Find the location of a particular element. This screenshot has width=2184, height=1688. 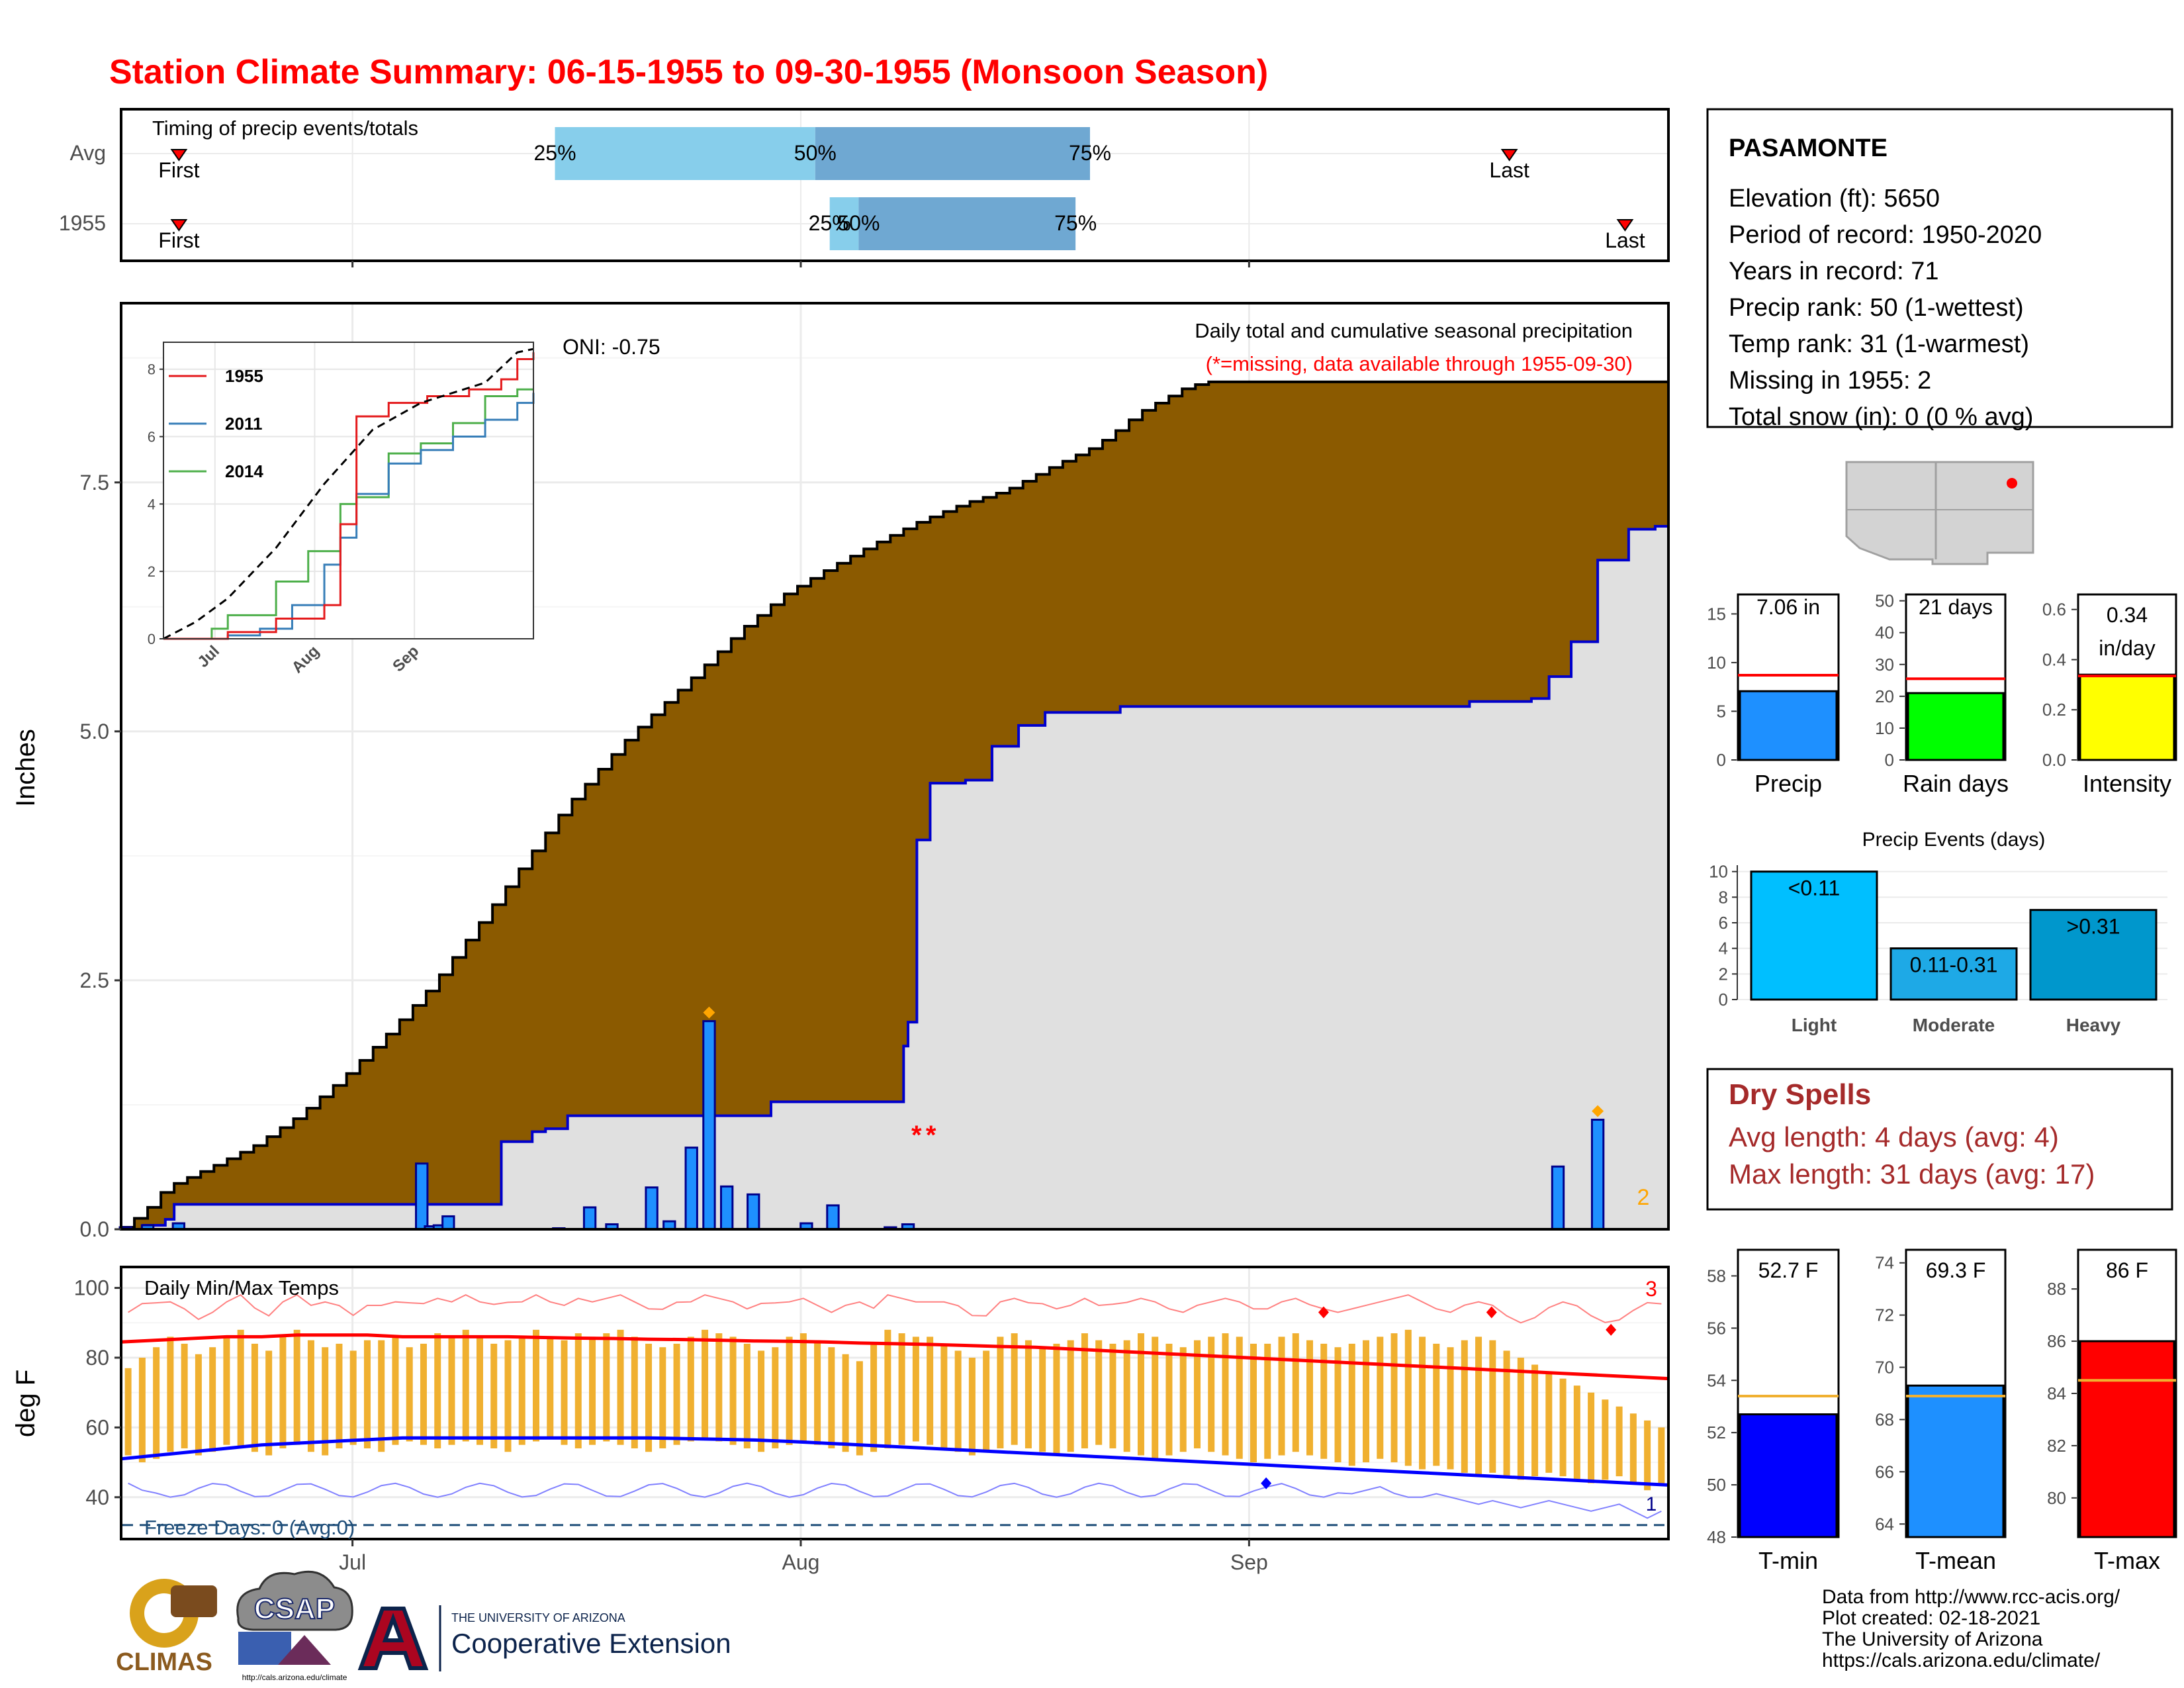

map-outline is located at coordinates (1940, 513).